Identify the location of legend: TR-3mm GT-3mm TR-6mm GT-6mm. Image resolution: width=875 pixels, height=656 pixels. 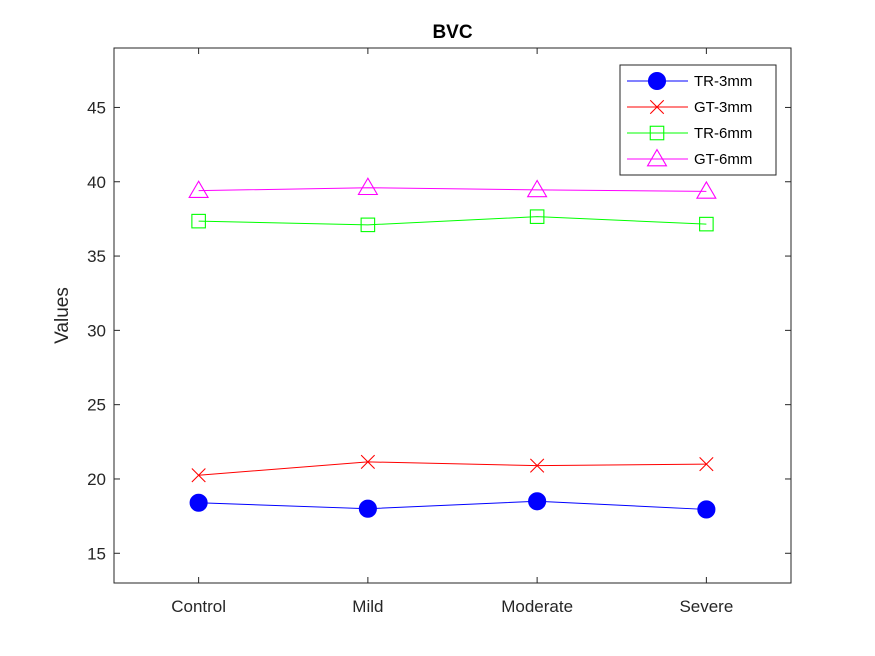
(698, 120).